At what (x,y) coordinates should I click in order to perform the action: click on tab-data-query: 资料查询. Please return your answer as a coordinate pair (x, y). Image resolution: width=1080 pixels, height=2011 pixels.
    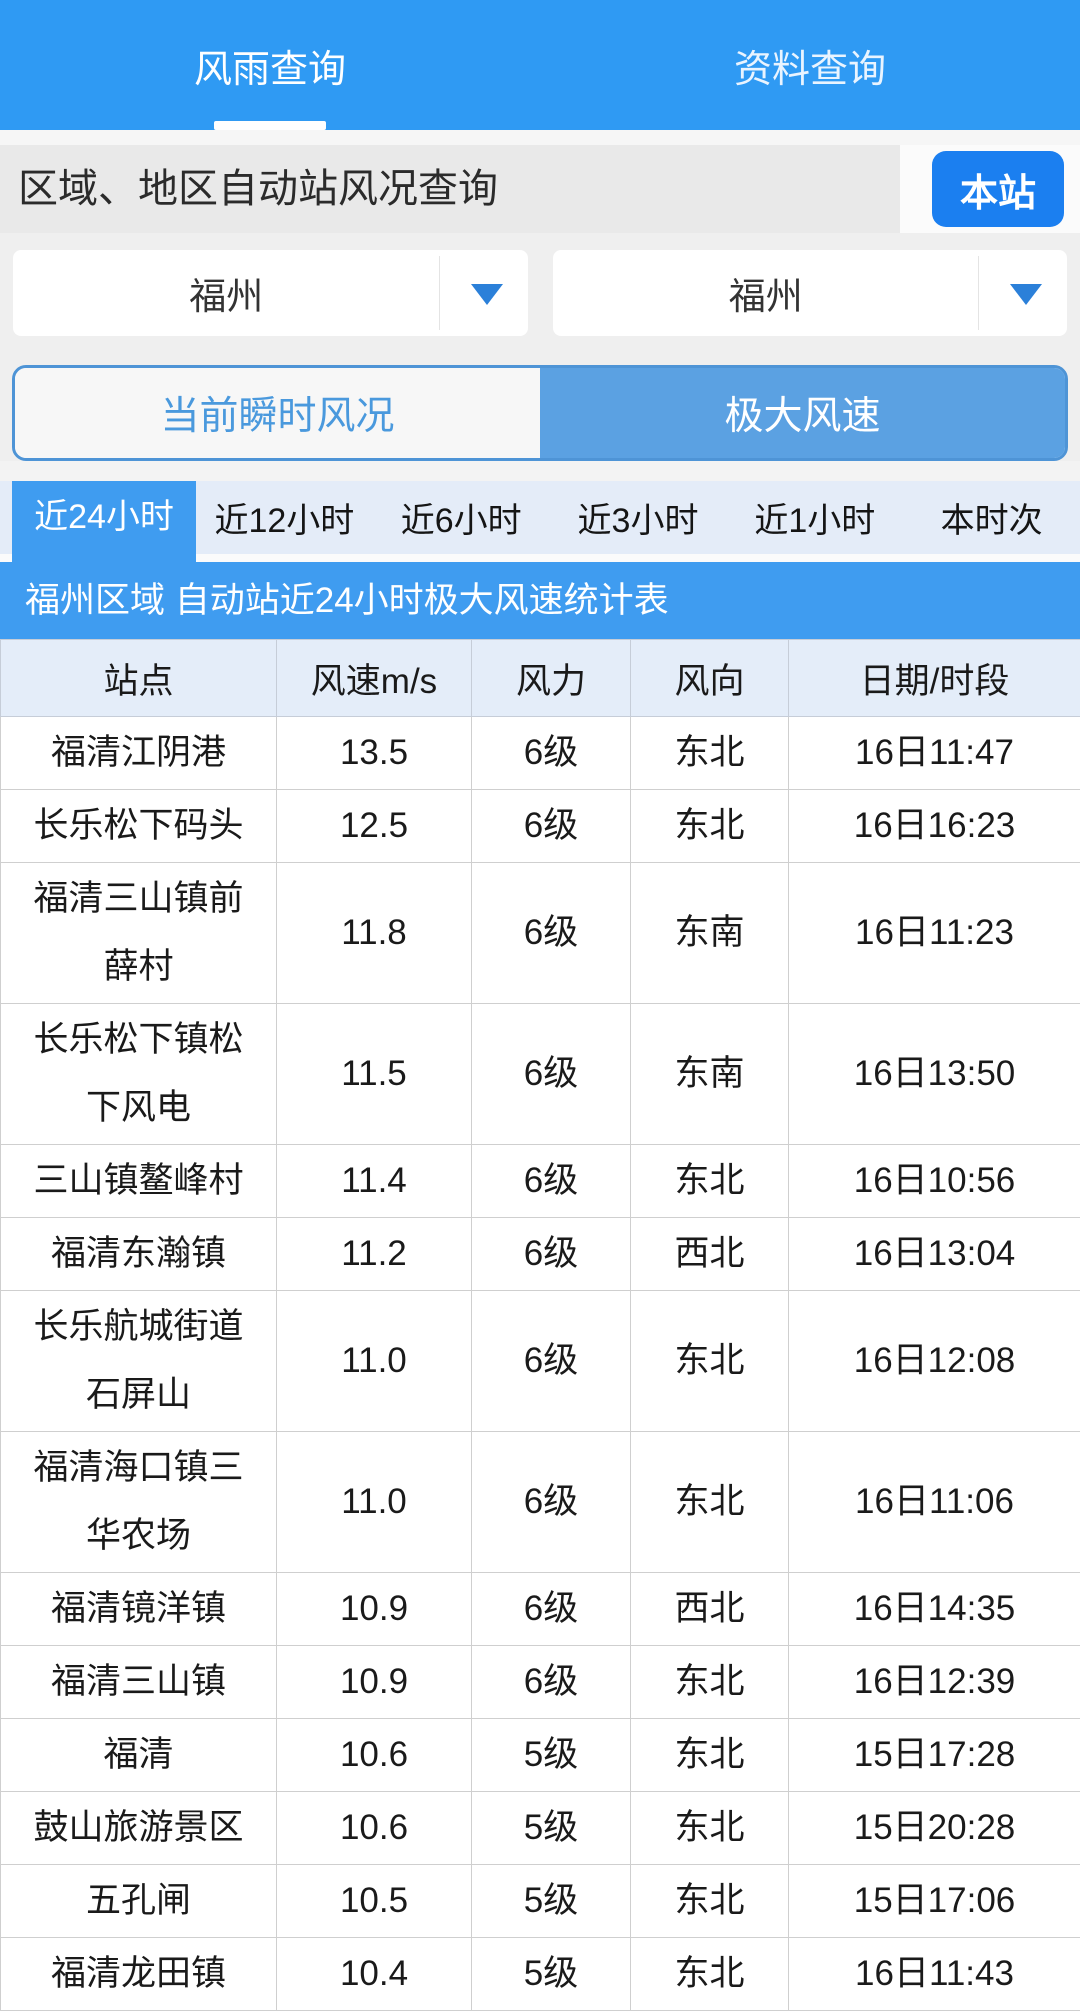
    Looking at the image, I should click on (810, 65).